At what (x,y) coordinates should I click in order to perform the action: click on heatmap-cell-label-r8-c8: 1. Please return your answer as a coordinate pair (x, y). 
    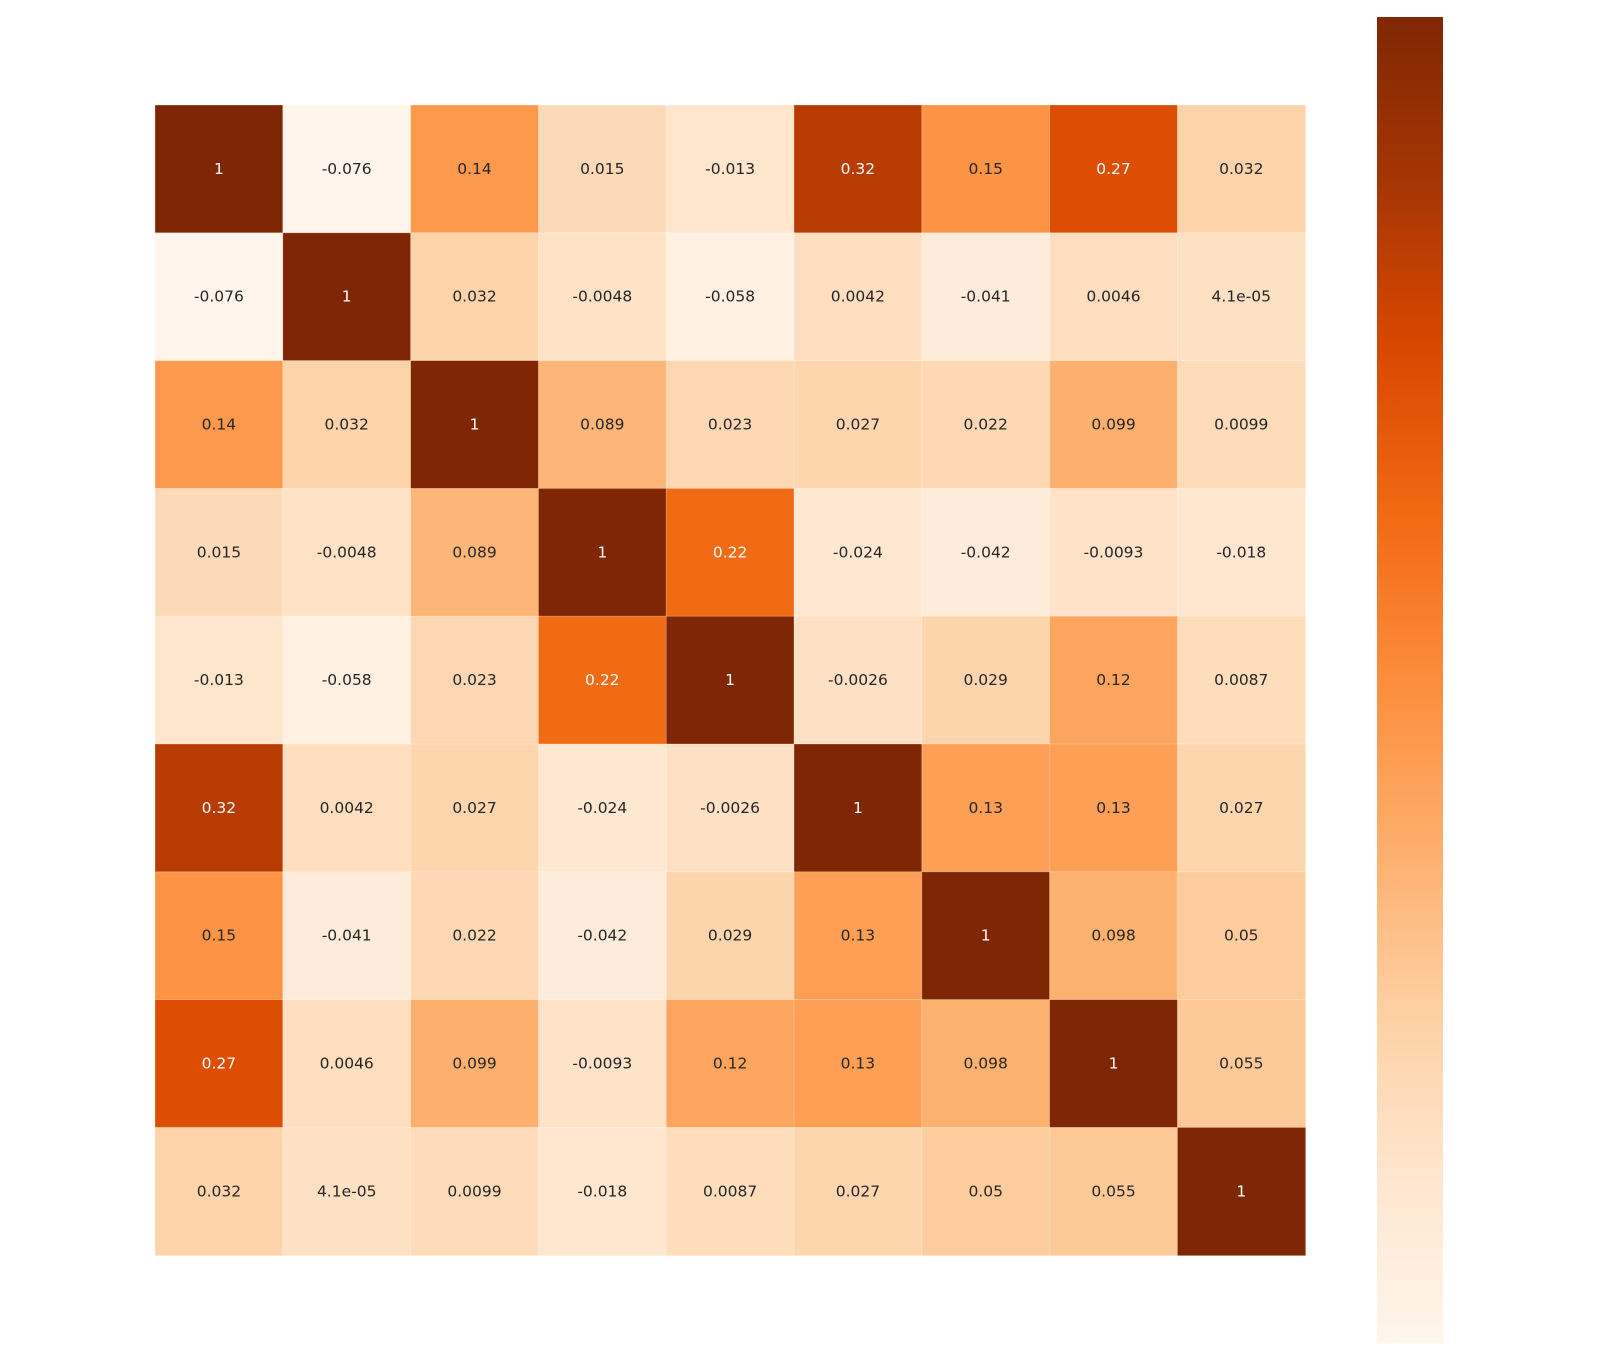
    Looking at the image, I should click on (1241, 1191).